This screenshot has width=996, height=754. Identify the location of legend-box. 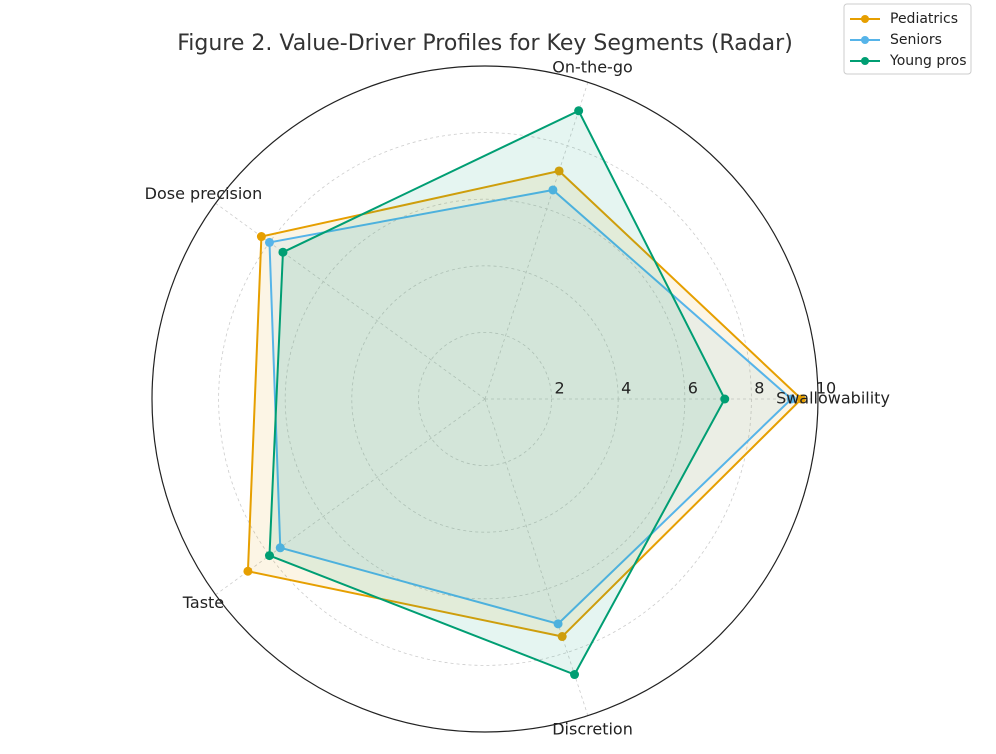
(907, 39).